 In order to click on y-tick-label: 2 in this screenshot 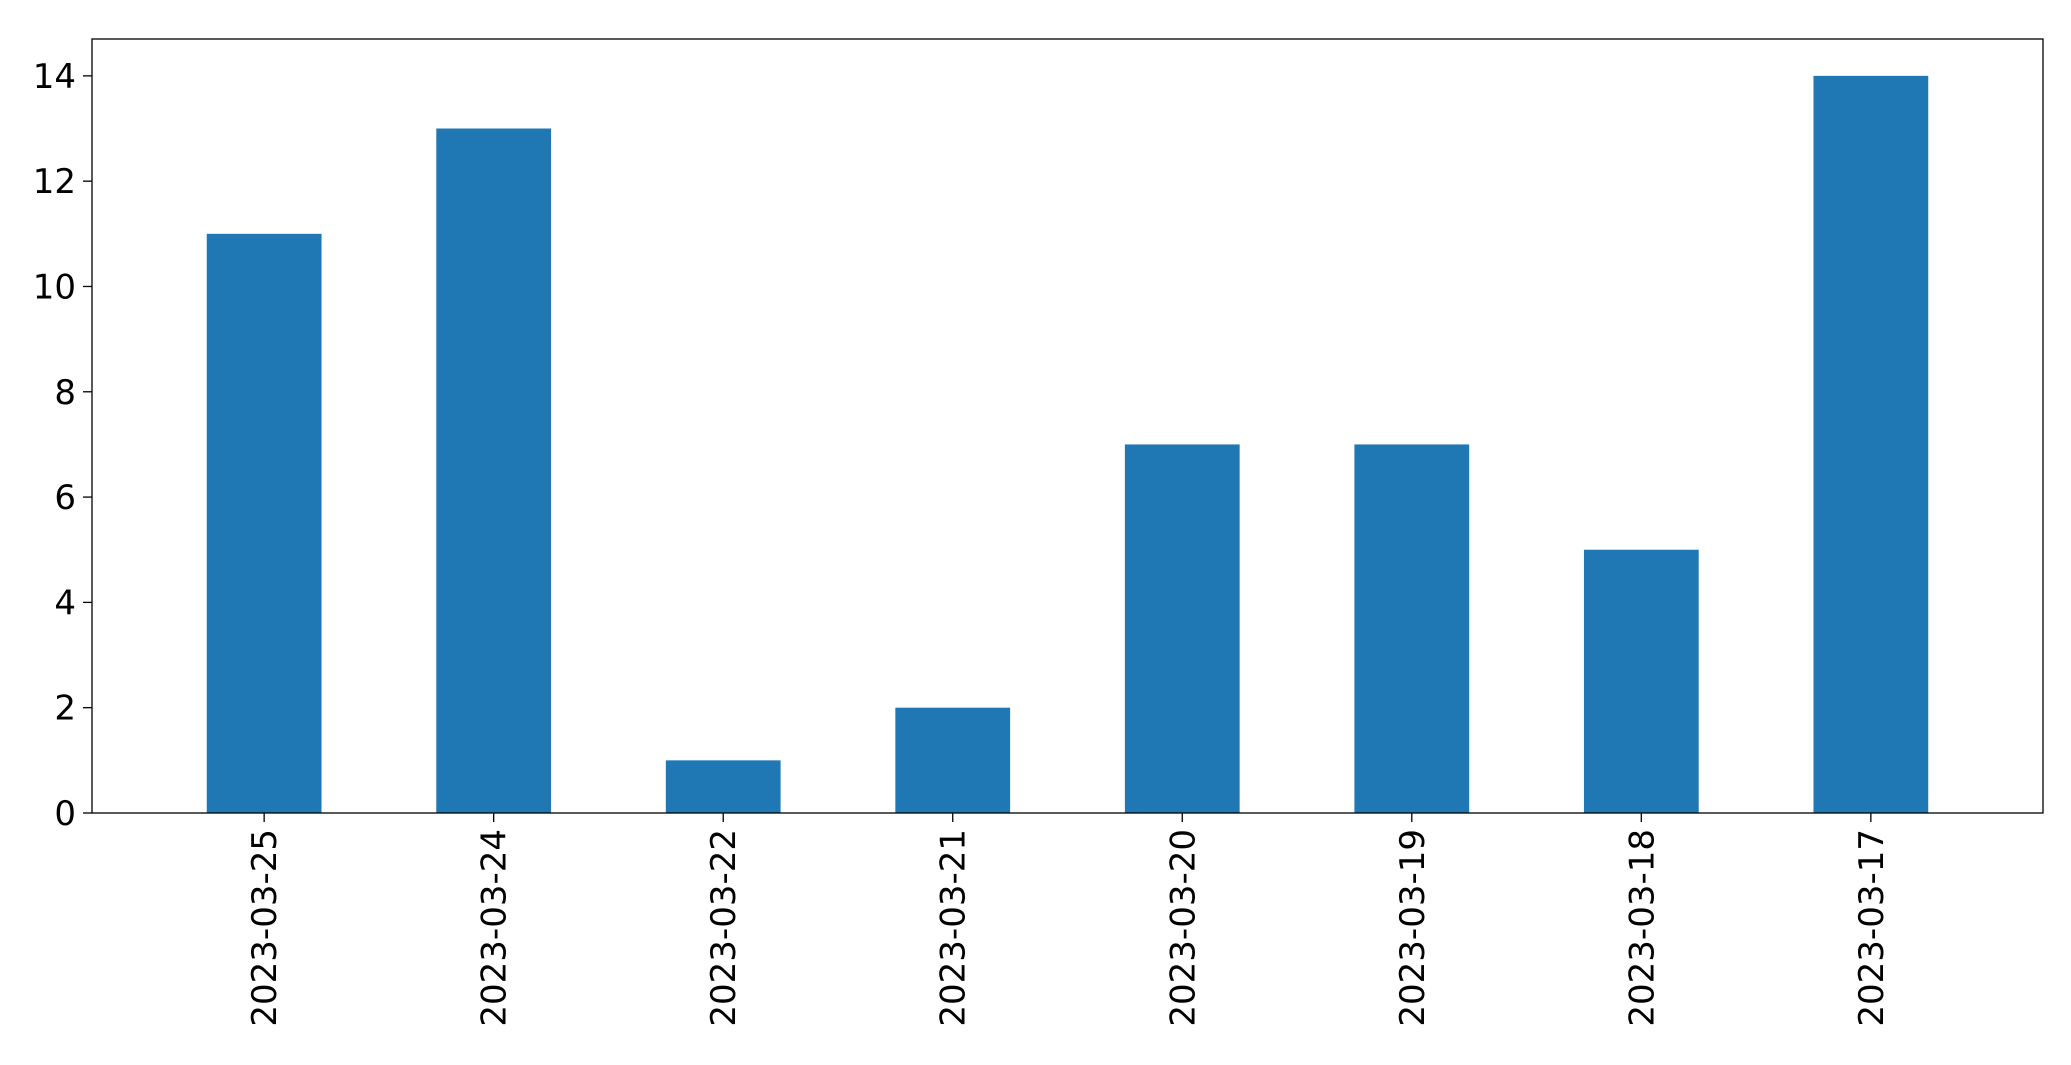, I will do `click(65, 709)`.